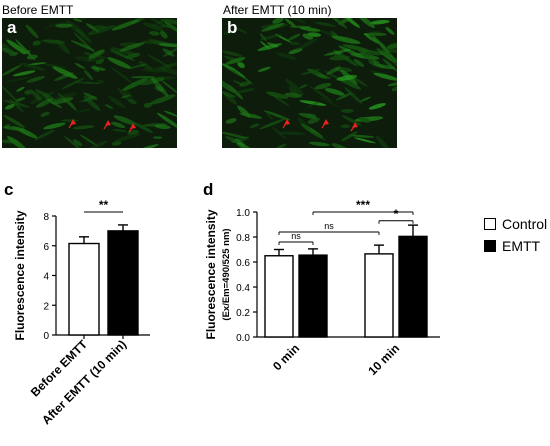 Image resolution: width=550 pixels, height=446 pixels. Describe the element at coordinates (515, 237) in the screenshot. I see `chart-d-legend: Control EMTT` at that location.